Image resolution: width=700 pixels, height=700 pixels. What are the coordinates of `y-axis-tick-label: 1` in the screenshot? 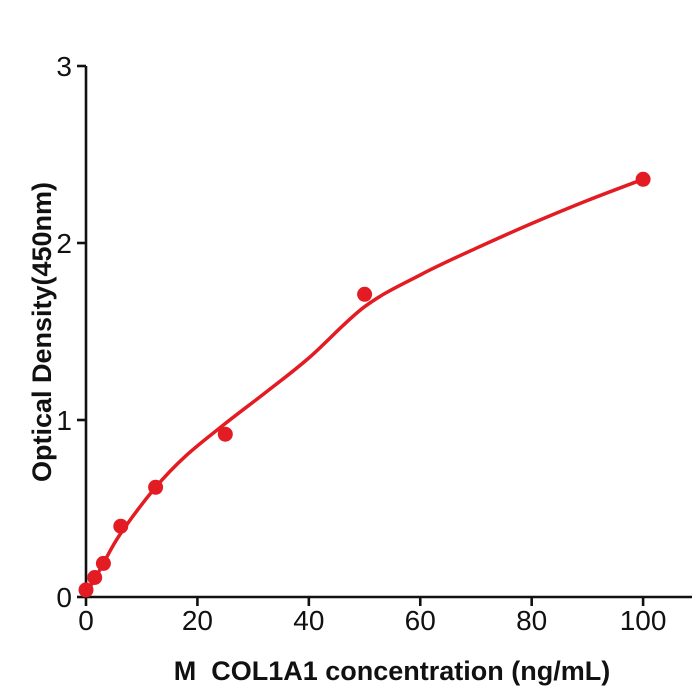 It's located at (64, 420).